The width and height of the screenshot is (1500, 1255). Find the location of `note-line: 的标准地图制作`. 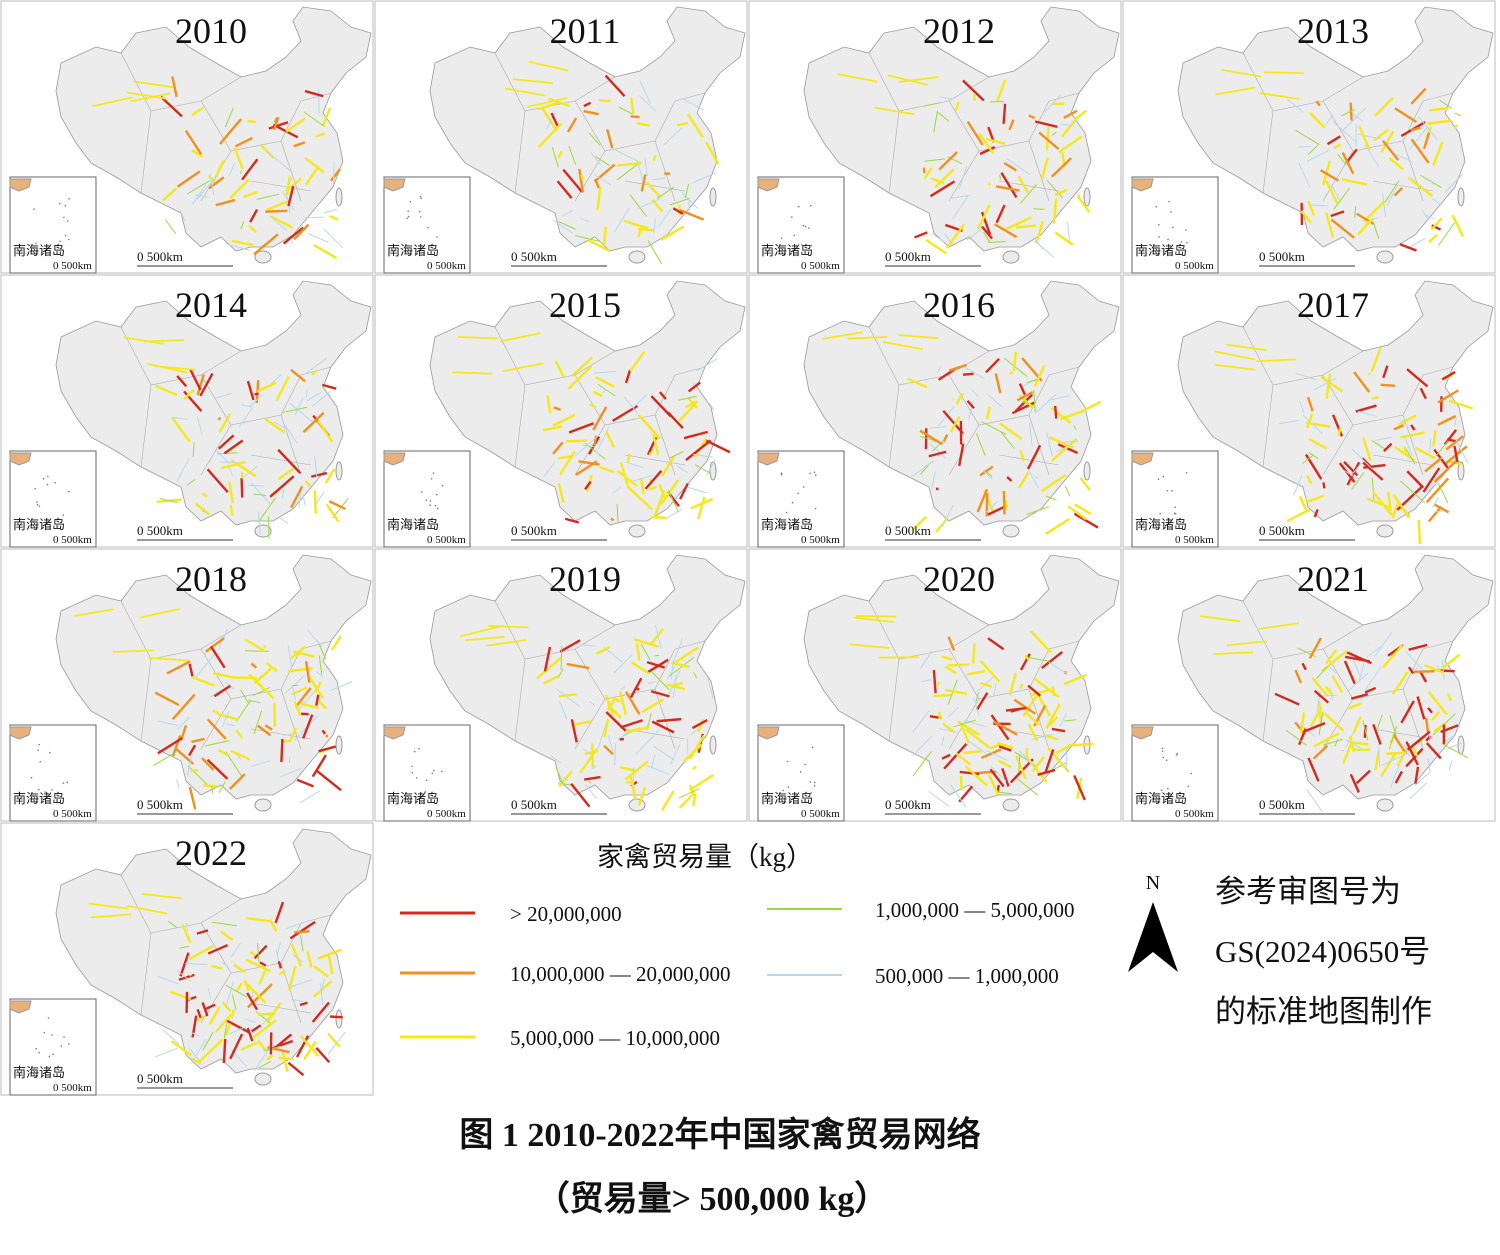

note-line: 的标准地图制作 is located at coordinates (1323, 1011).